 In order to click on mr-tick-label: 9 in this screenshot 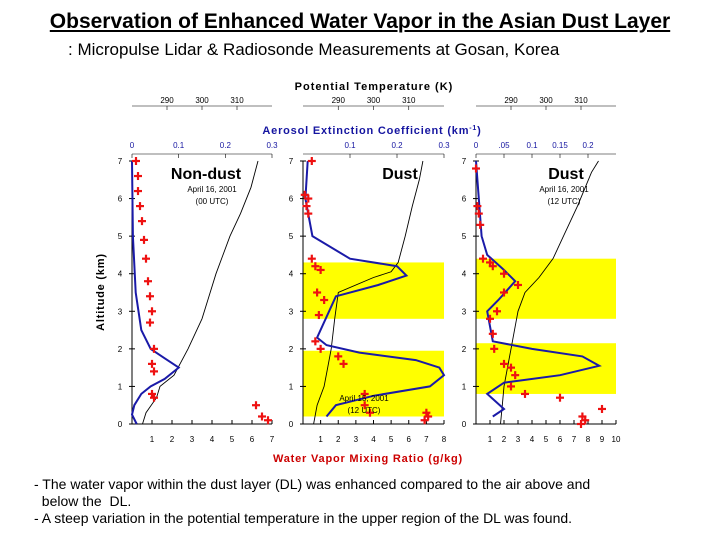, I will do `click(602, 439)`.